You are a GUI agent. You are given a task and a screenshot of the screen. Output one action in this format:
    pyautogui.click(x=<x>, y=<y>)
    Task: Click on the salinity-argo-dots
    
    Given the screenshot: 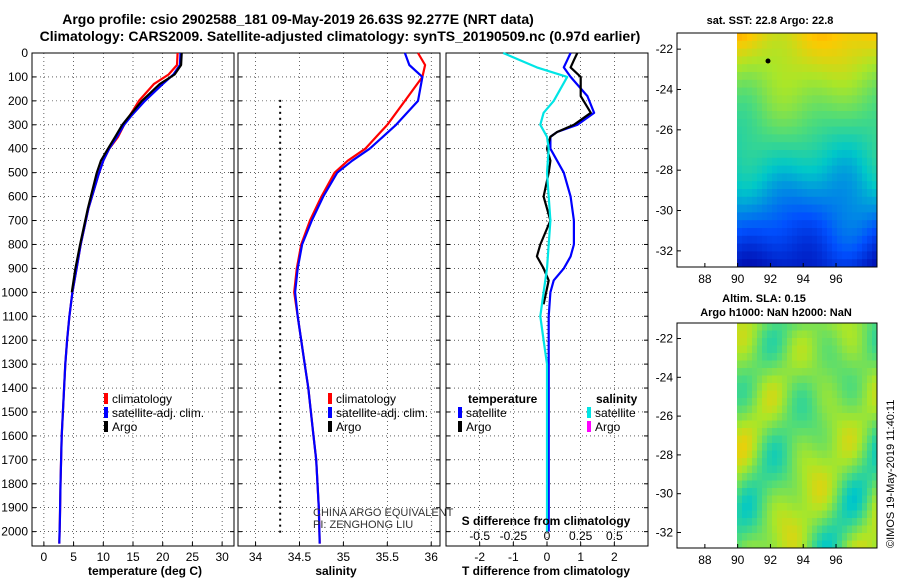 What is the action you would take?
    pyautogui.click(x=280, y=316)
    